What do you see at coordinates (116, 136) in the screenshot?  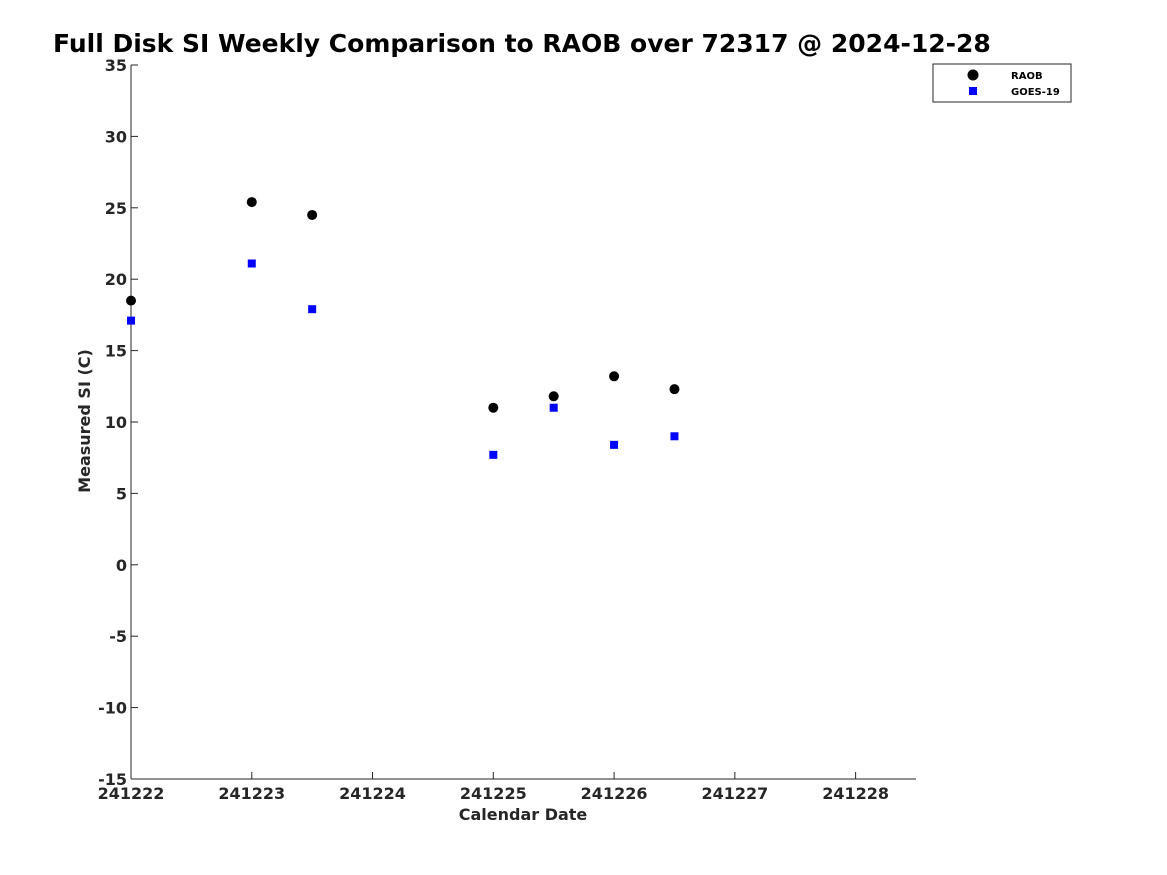 I see `y-tick-label: 30` at bounding box center [116, 136].